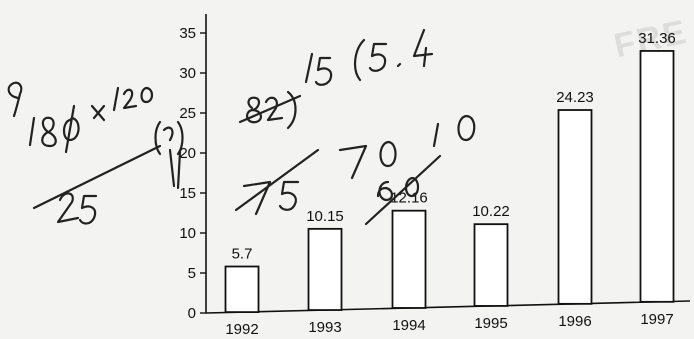 This screenshot has width=694, height=339. I want to click on data-label-1995: 10.22, so click(491, 211).